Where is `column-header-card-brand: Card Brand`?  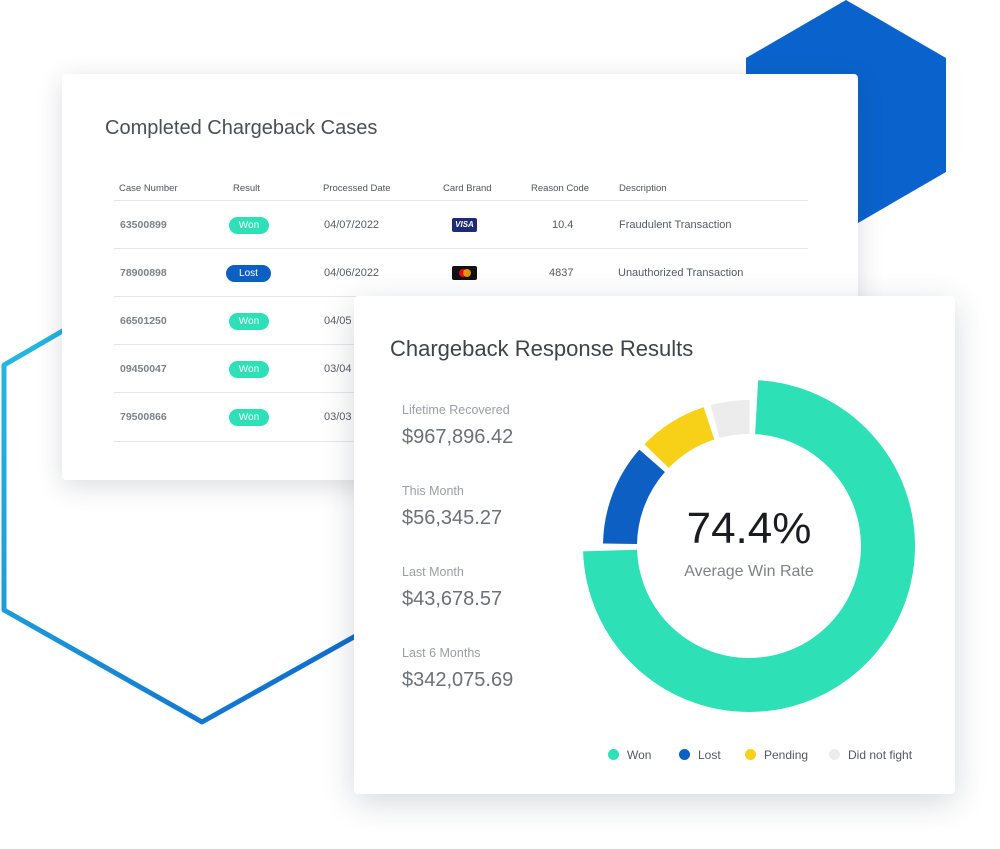 column-header-card-brand: Card Brand is located at coordinates (467, 188).